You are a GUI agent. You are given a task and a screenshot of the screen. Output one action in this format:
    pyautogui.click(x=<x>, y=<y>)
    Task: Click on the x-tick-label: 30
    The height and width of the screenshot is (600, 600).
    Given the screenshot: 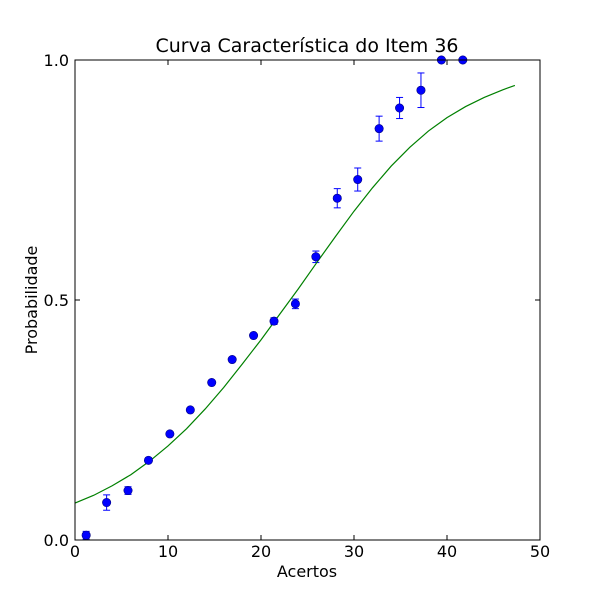 What is the action you would take?
    pyautogui.click(x=354, y=551)
    